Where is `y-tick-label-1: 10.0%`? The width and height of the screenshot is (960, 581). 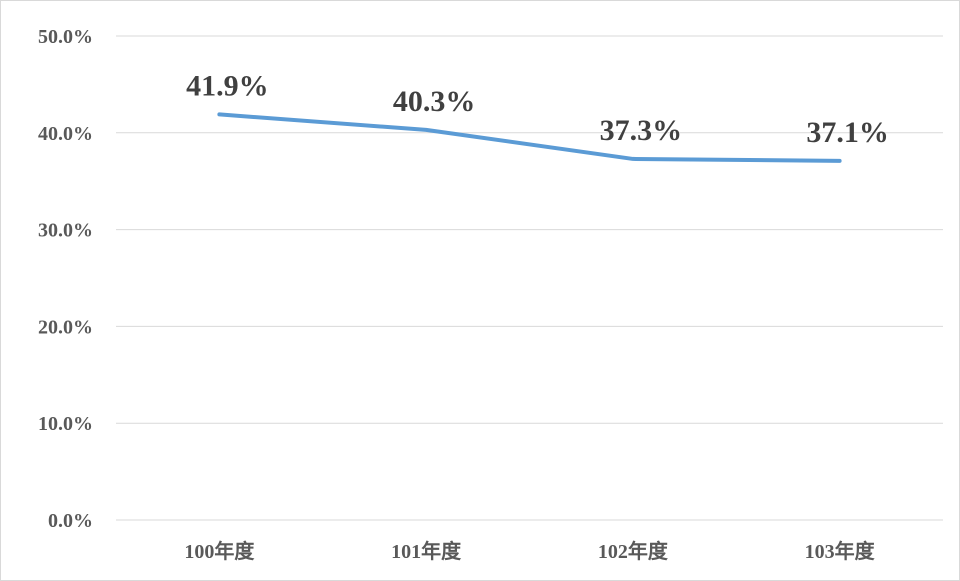
y-tick-label-1: 10.0% is located at coordinates (65, 424).